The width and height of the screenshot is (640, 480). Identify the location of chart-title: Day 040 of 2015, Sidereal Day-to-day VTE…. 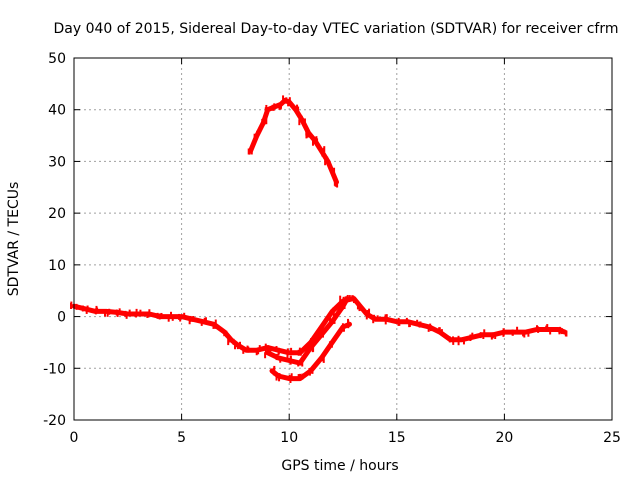
(336, 29).